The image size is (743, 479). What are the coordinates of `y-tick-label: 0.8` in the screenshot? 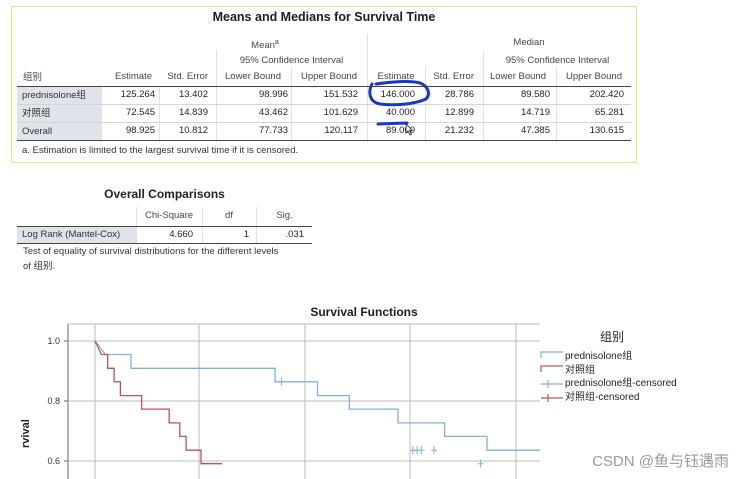 It's located at (53, 401).